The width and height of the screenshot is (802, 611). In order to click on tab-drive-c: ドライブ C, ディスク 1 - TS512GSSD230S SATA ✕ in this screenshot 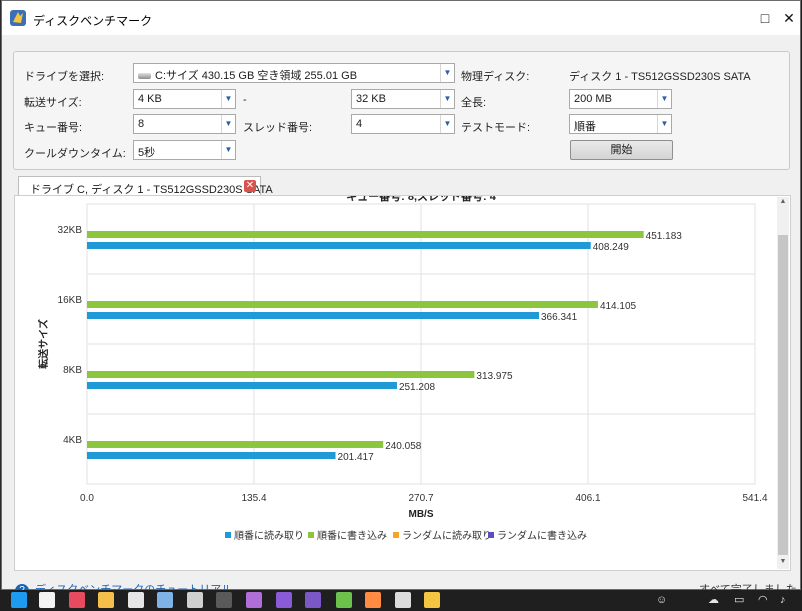, I will do `click(145, 186)`.